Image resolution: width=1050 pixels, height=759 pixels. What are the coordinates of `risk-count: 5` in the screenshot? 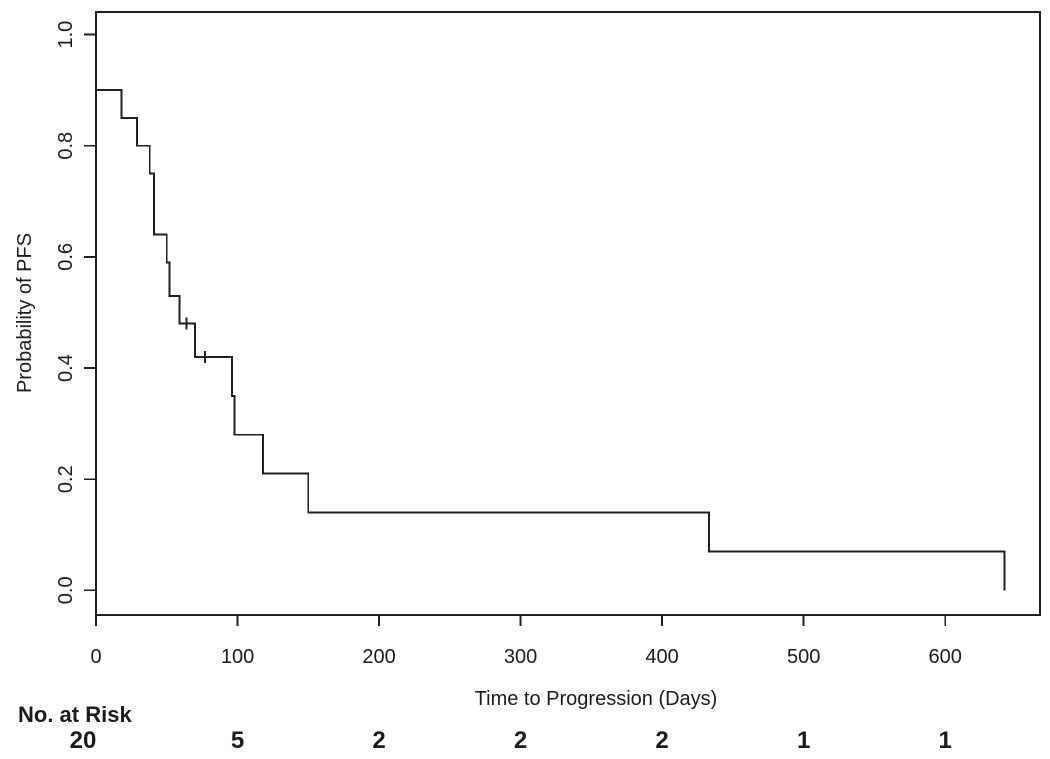 It's located at (237, 740).